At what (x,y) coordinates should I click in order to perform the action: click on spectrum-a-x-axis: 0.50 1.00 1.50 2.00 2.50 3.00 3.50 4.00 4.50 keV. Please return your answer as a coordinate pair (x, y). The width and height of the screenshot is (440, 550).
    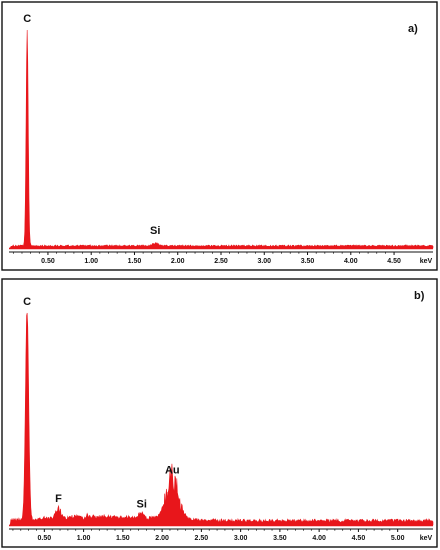
    Looking at the image, I should click on (221, 258).